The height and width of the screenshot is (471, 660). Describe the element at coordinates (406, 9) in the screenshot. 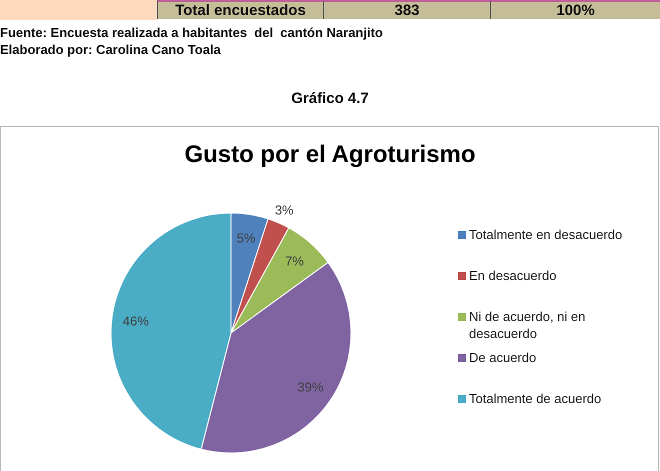

I see `text: 383` at that location.